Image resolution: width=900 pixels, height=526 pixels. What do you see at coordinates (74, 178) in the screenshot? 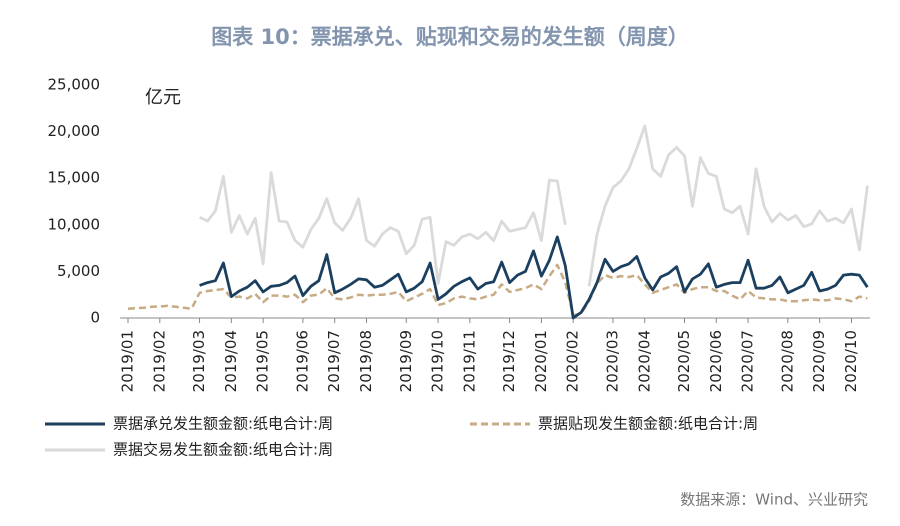
I see `y-tick-label: 15,000` at bounding box center [74, 178].